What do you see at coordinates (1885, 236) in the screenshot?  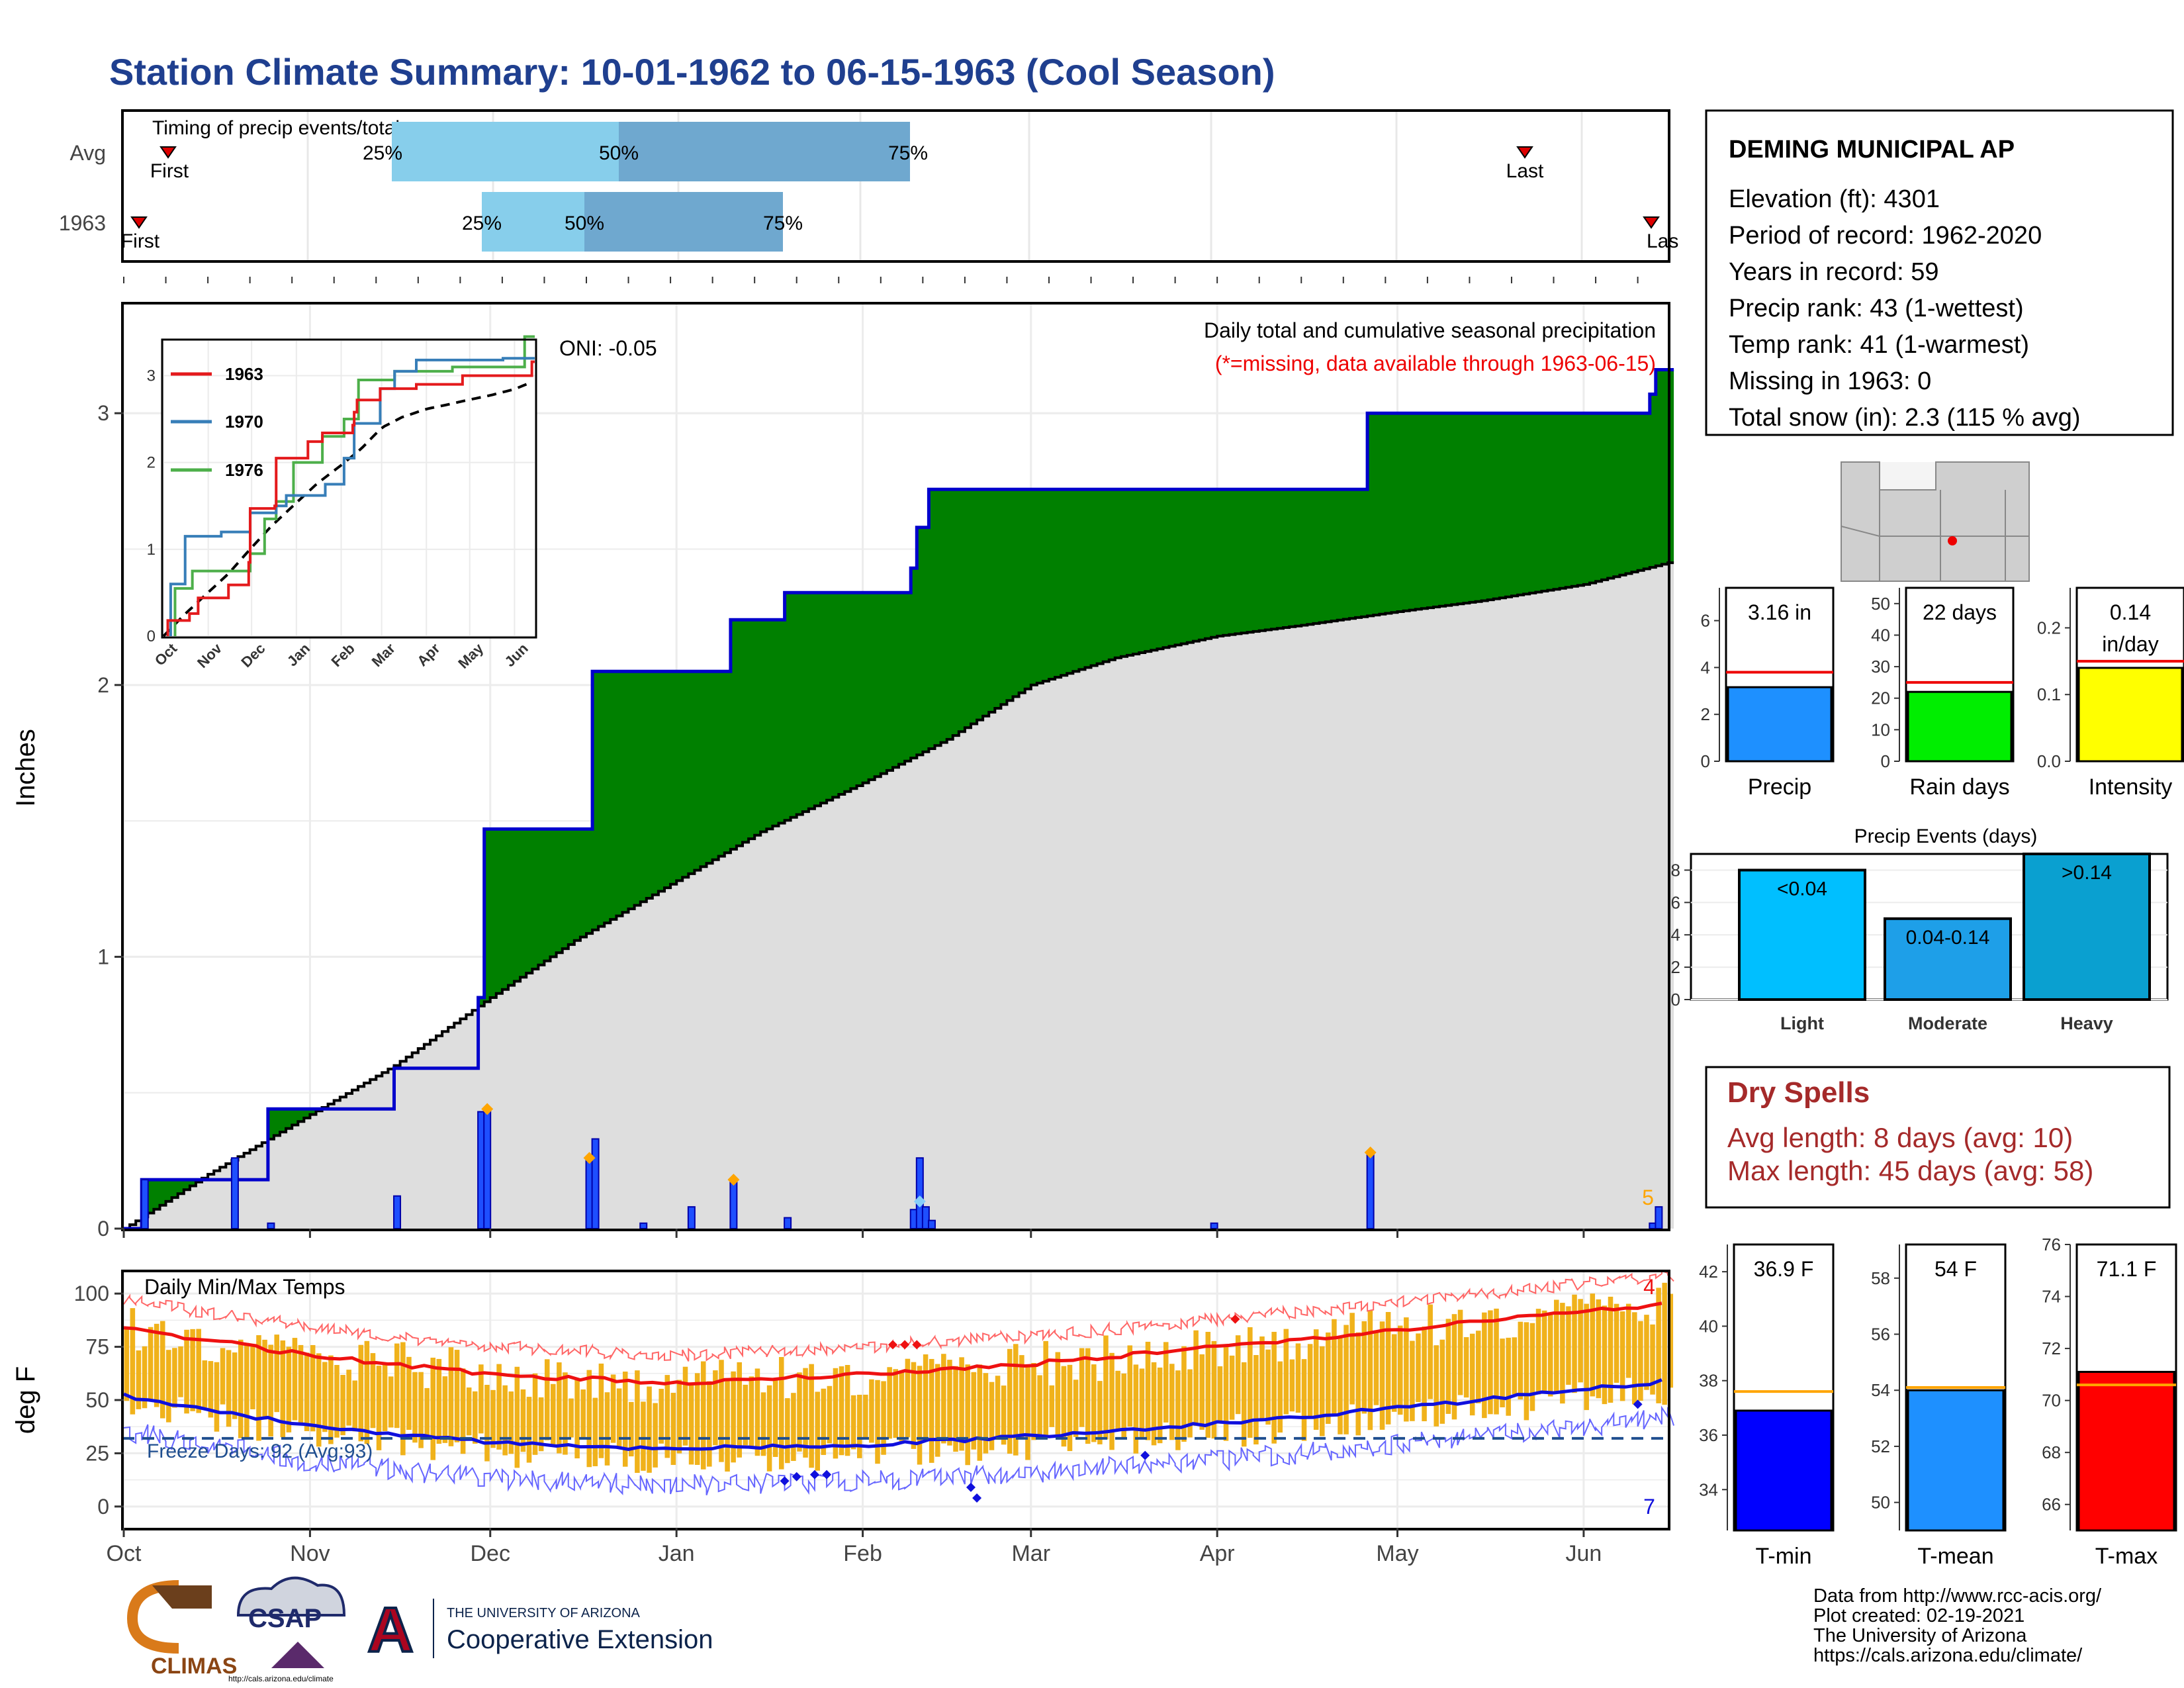 I see `station-period: Period of record: 1962-2020` at bounding box center [1885, 236].